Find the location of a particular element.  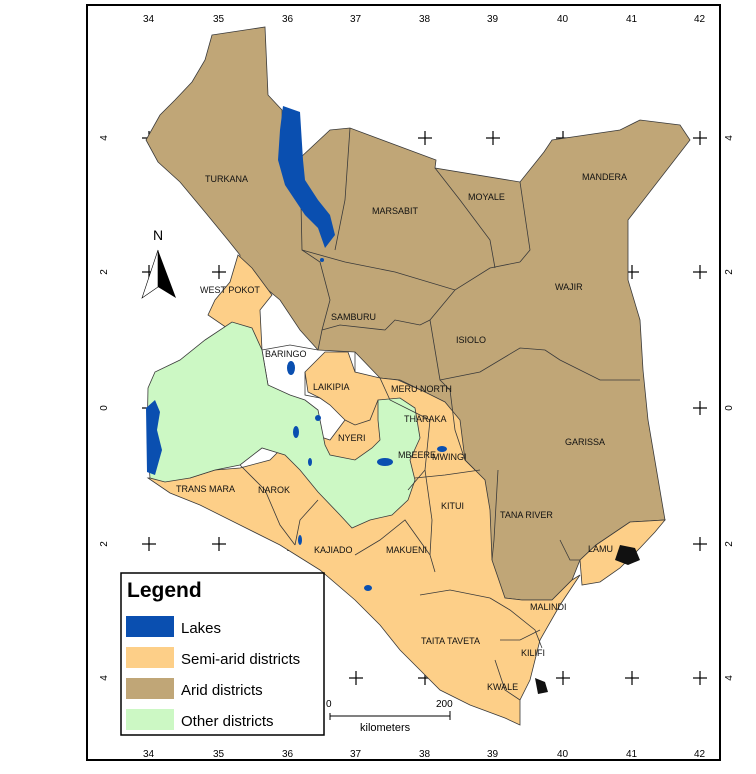

district-label: KILIFI is located at coordinates (533, 653).